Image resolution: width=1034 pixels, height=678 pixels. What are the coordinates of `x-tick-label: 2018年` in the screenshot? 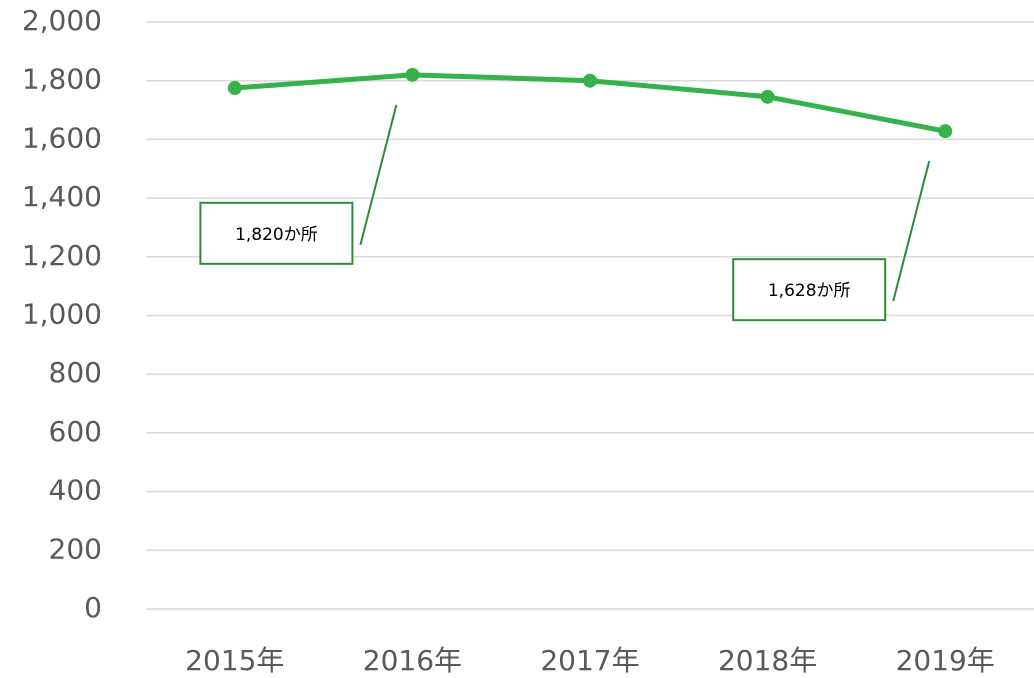 It's located at (767, 660).